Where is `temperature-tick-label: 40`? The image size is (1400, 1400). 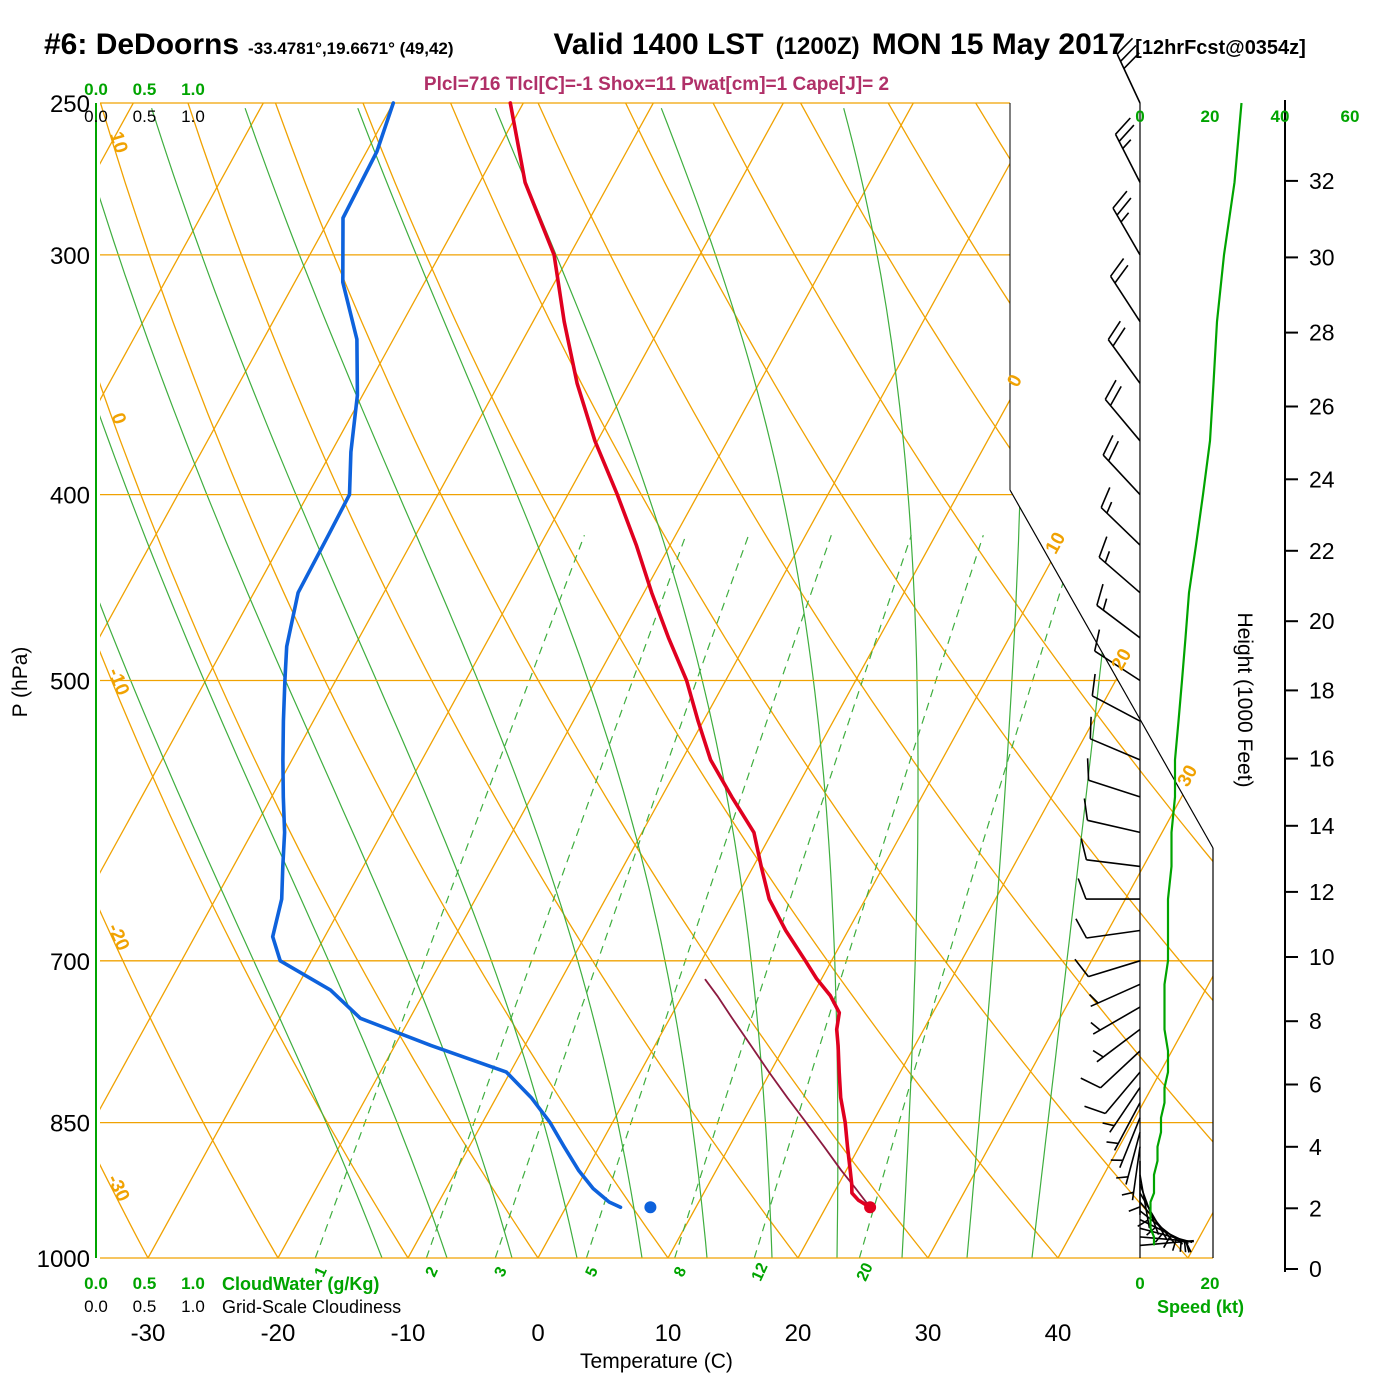
temperature-tick-label: 40 is located at coordinates (1058, 1333).